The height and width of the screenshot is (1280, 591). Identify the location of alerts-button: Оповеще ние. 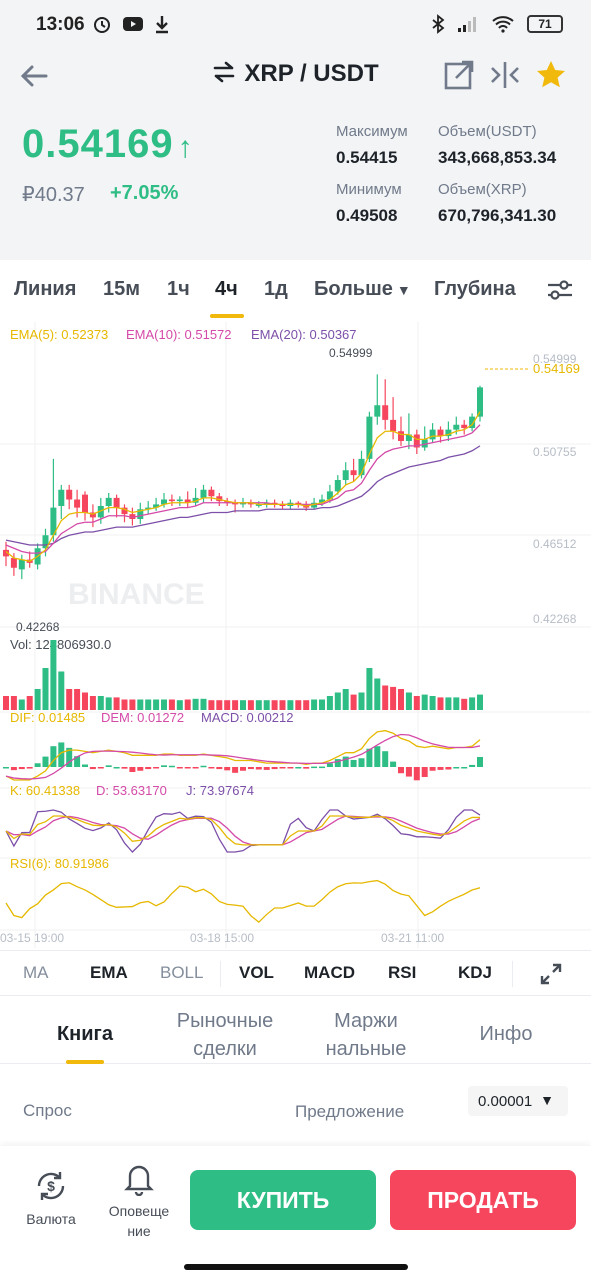
(139, 1200).